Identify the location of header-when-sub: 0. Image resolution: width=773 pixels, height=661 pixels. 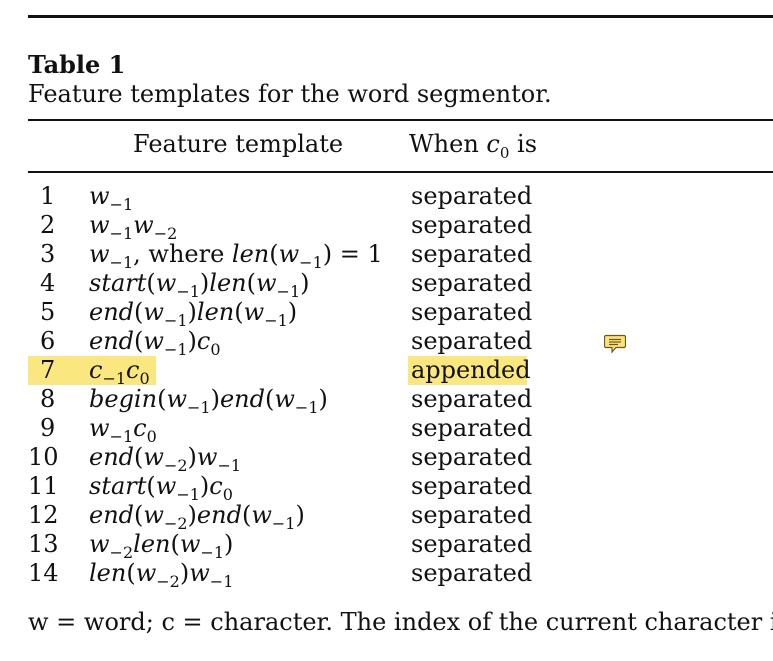
(504, 152).